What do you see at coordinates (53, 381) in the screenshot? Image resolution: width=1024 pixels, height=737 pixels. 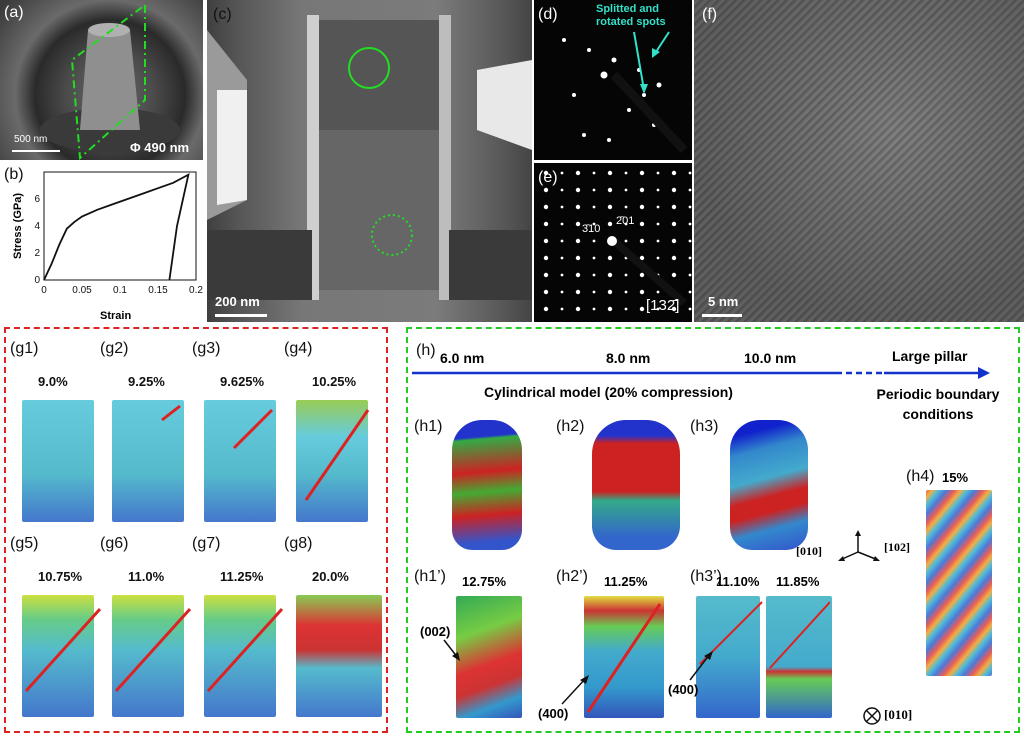 I see `pct-g1: 9.0%` at bounding box center [53, 381].